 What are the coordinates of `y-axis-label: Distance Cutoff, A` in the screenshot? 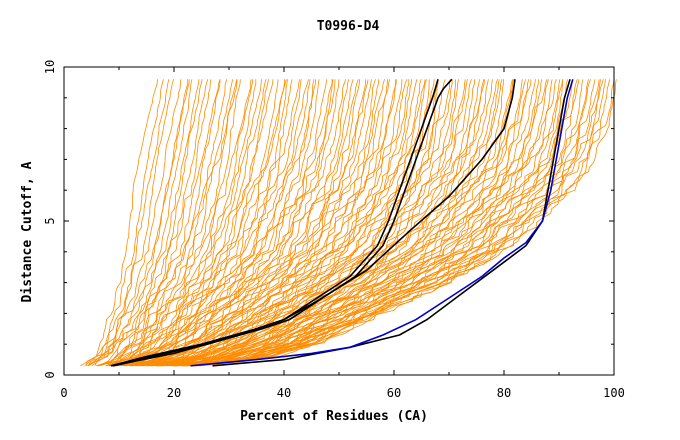 It's located at (27, 231).